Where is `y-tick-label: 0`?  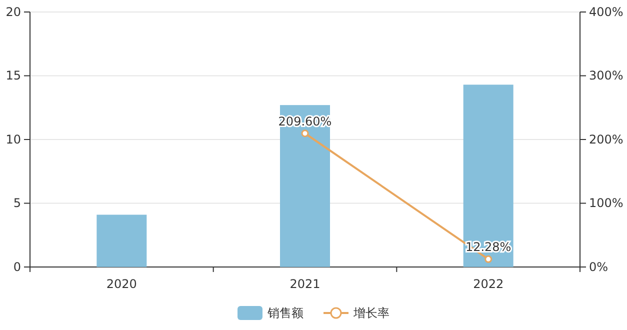 y-tick-label: 0 is located at coordinates (17, 267).